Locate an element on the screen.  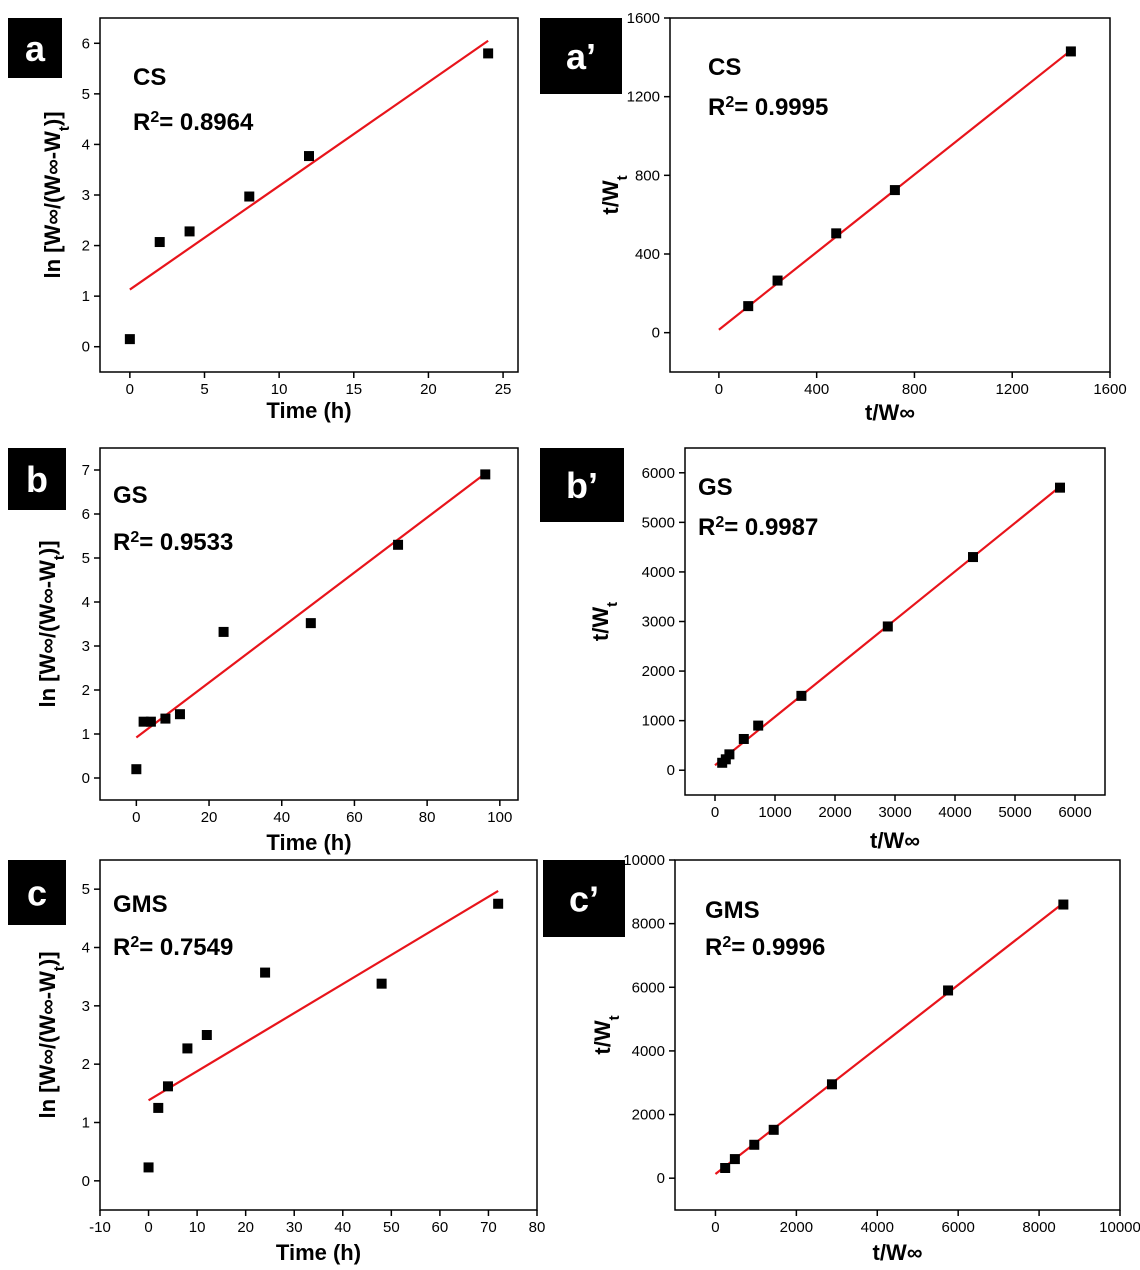
y-tick-label: 400 is located at coordinates (647, 254).